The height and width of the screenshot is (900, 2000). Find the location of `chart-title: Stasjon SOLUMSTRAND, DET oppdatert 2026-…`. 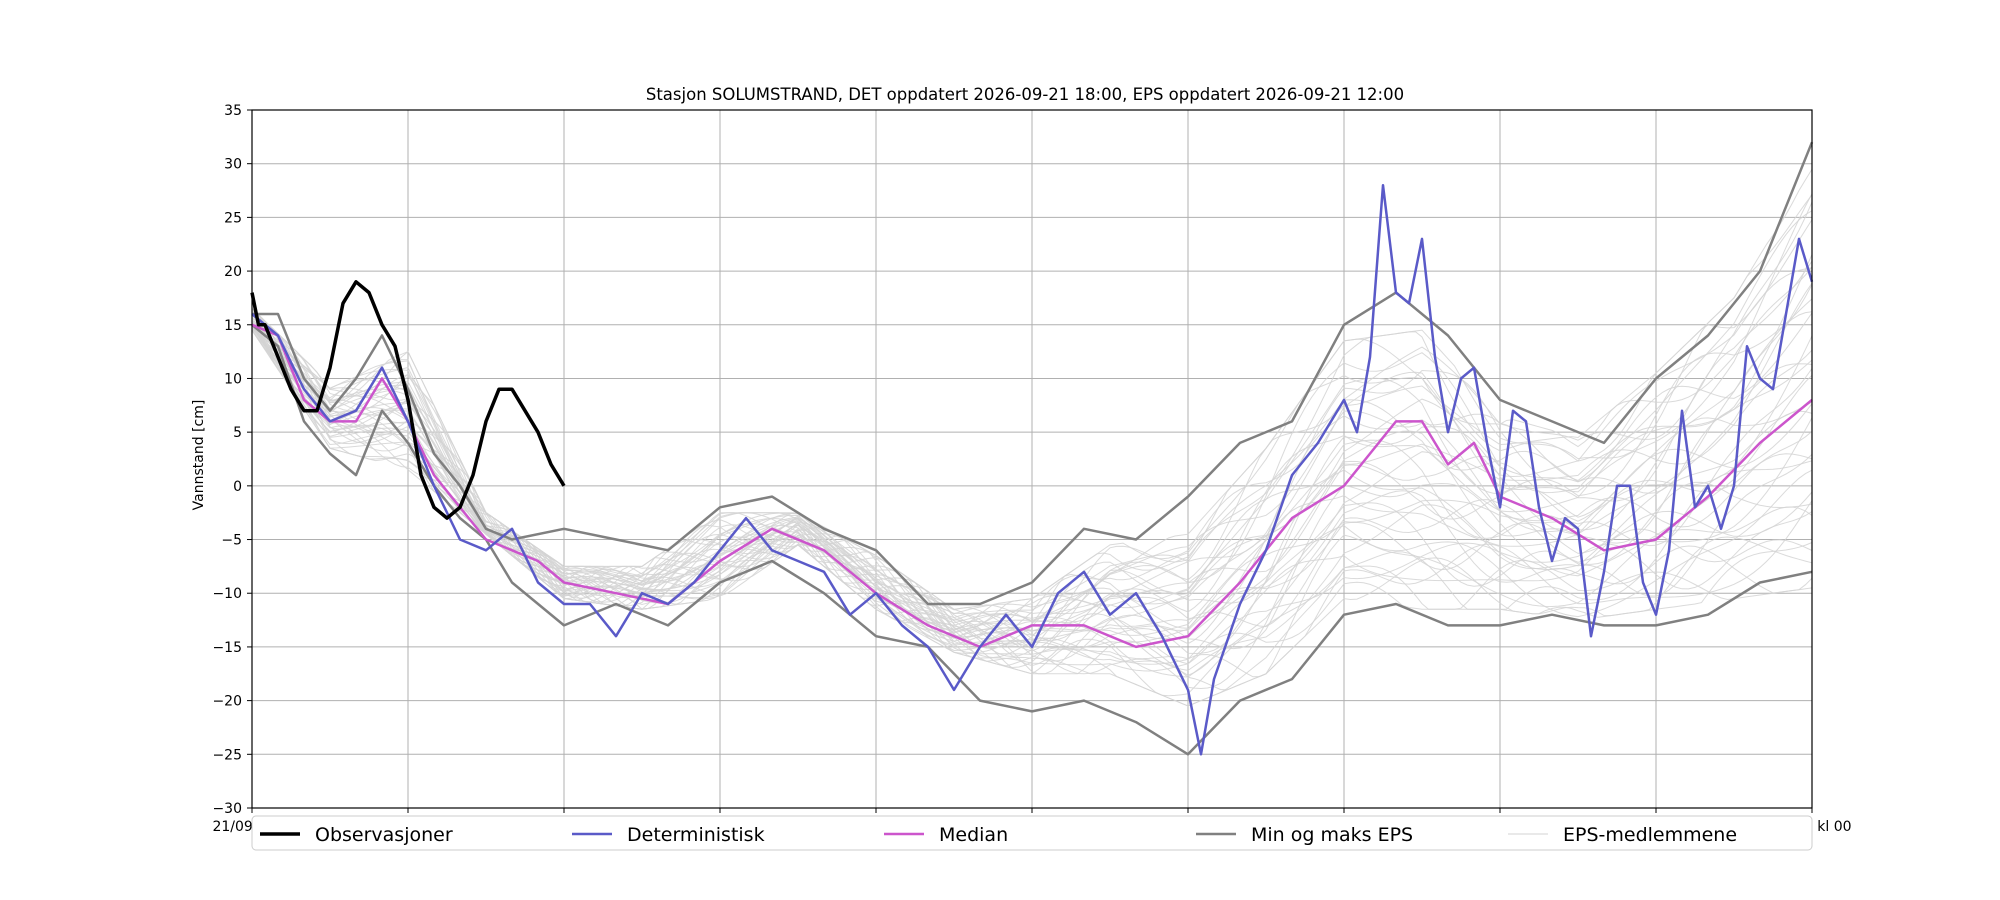

chart-title: Stasjon SOLUMSTRAND, DET oppdatert 2026-… is located at coordinates (1025, 94).